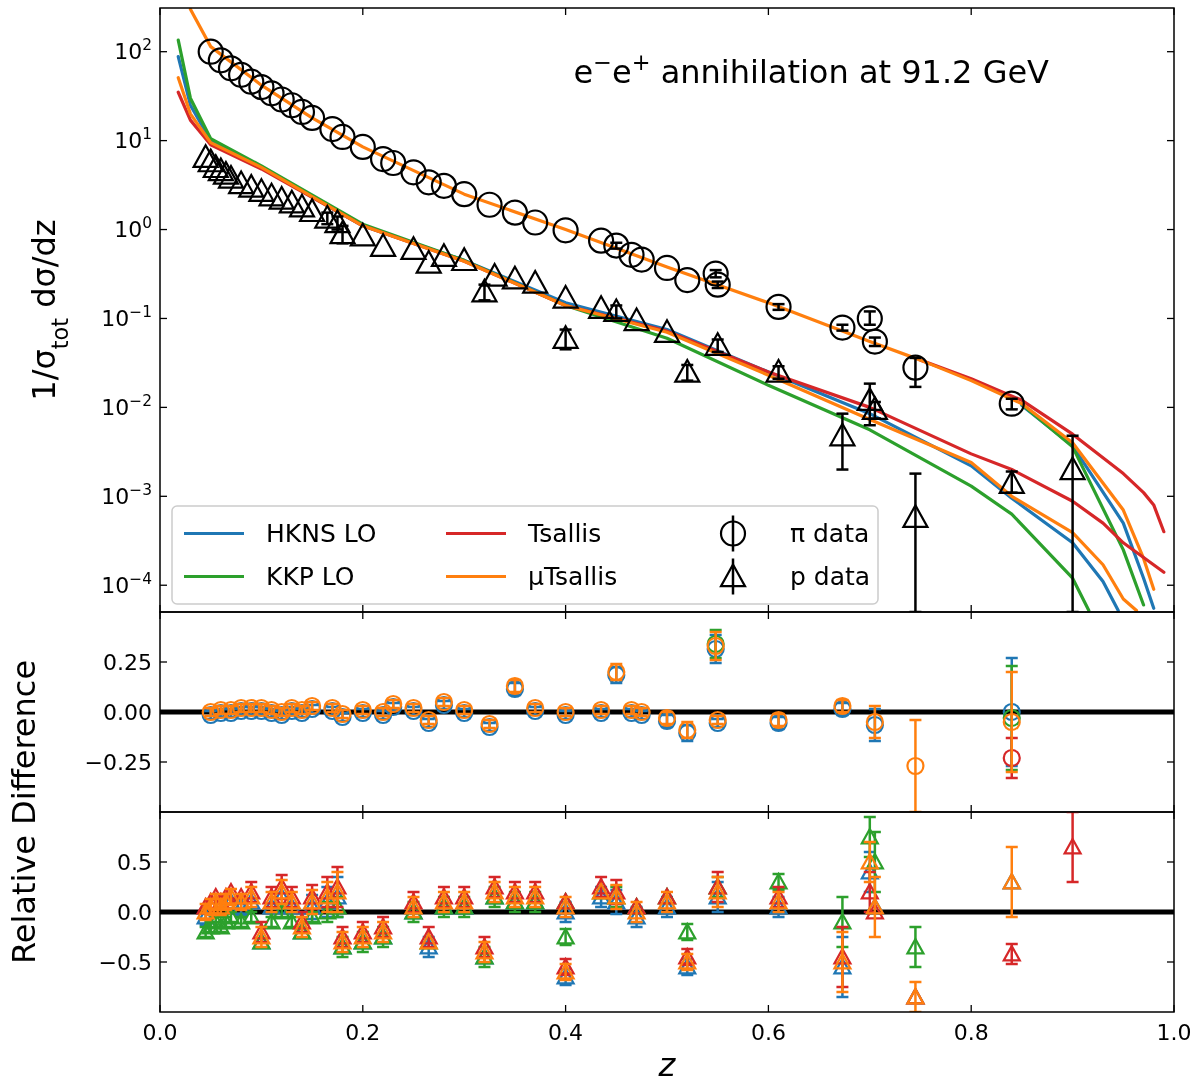 The height and width of the screenshot is (1088, 1195). I want to click on x-tick-label: 1.0, so click(1174, 1032).